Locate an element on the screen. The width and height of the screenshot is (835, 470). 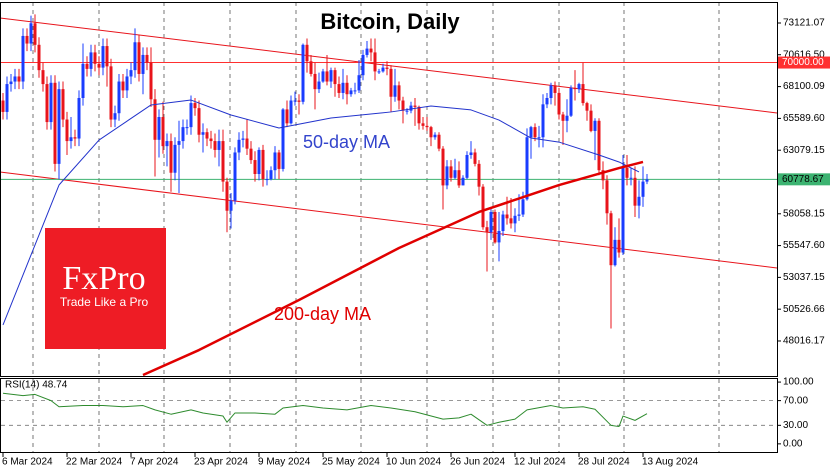
y-tick-label: 70616.50 is located at coordinates (804, 54).